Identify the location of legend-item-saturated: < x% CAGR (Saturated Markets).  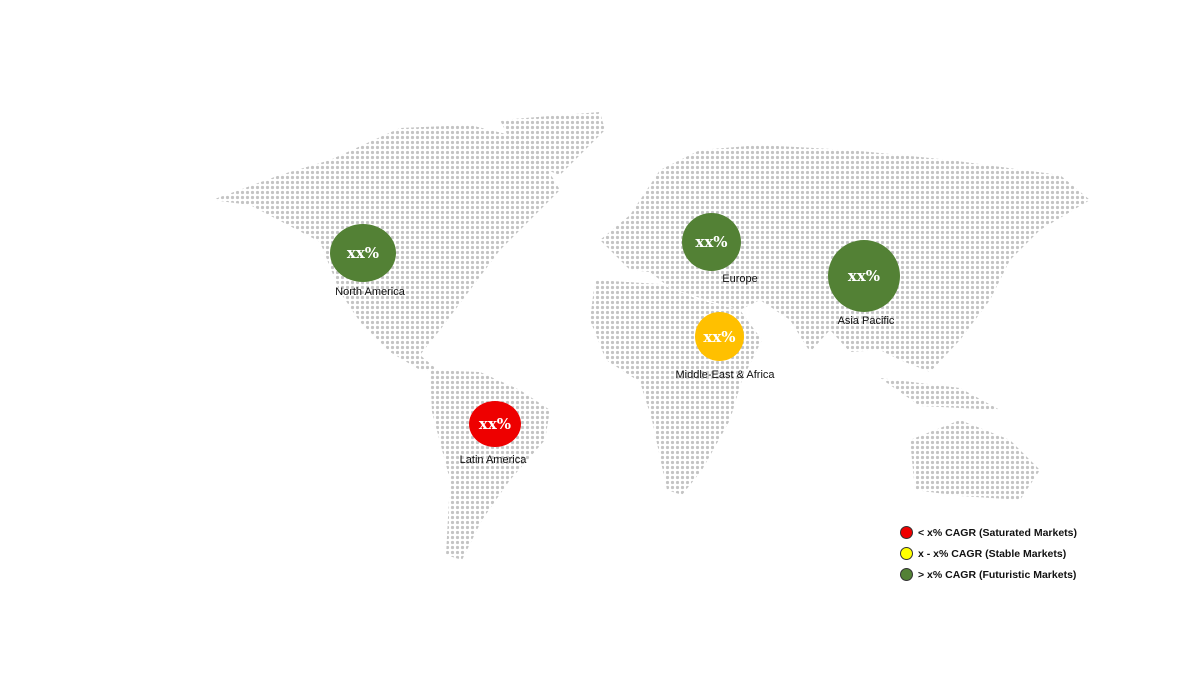
(988, 532).